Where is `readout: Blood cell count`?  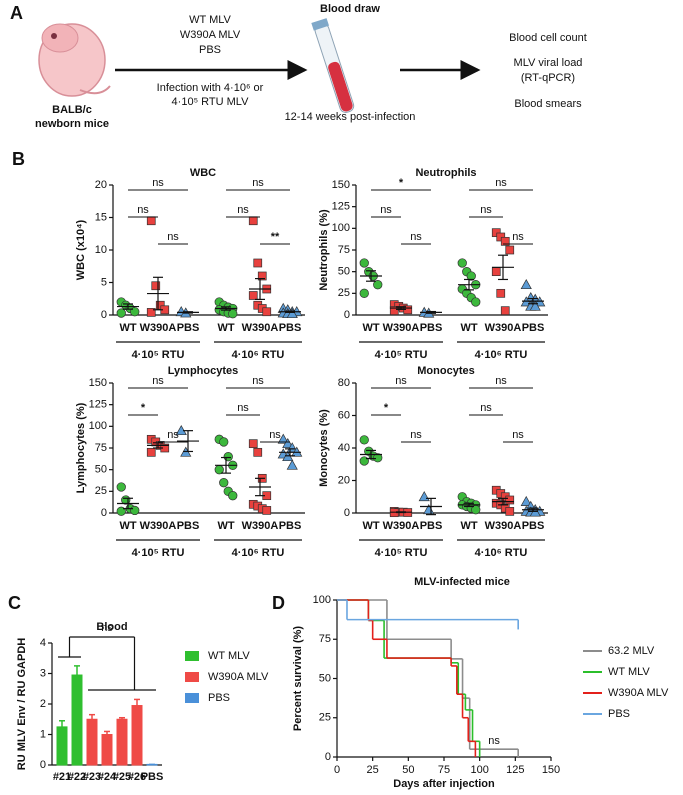 readout: Blood cell count is located at coordinates (548, 38).